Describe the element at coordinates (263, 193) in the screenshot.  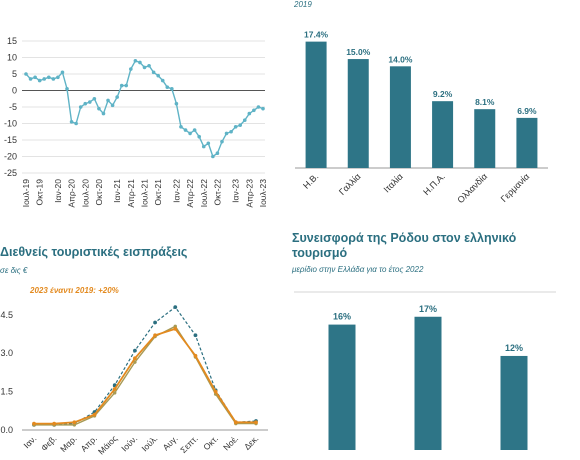
I see `x-tick-label: Ιουλ-23` at that location.